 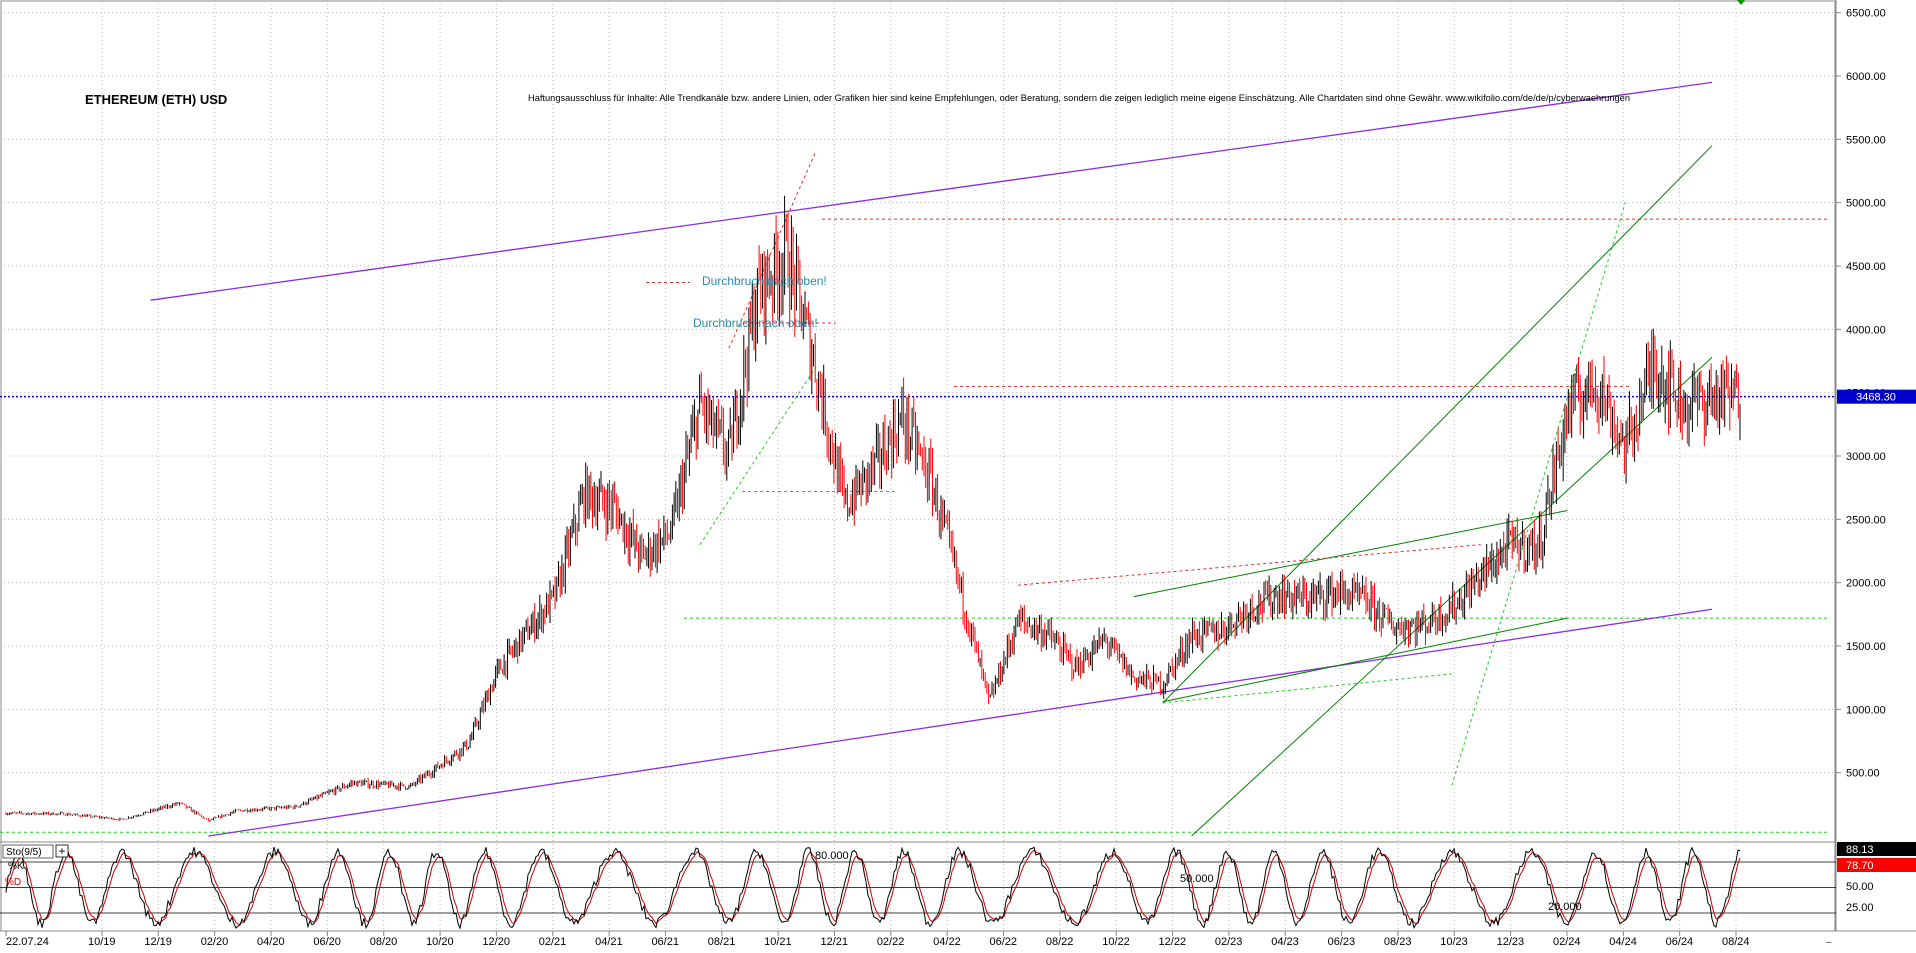 I want to click on x-axis-tick-label: 04/22, so click(x=947, y=942).